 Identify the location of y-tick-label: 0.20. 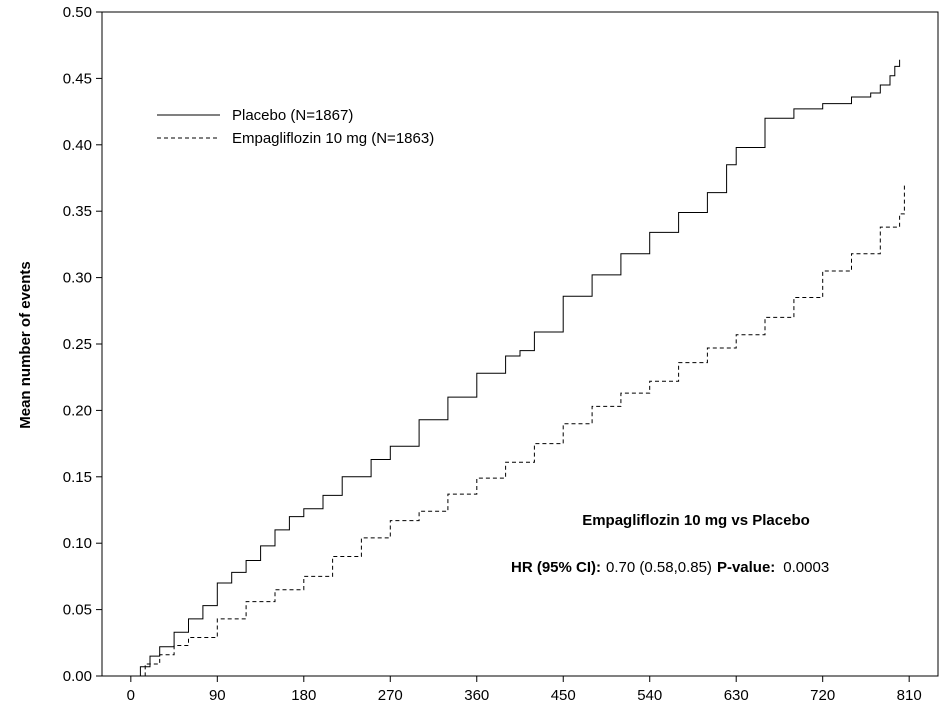
(77, 410).